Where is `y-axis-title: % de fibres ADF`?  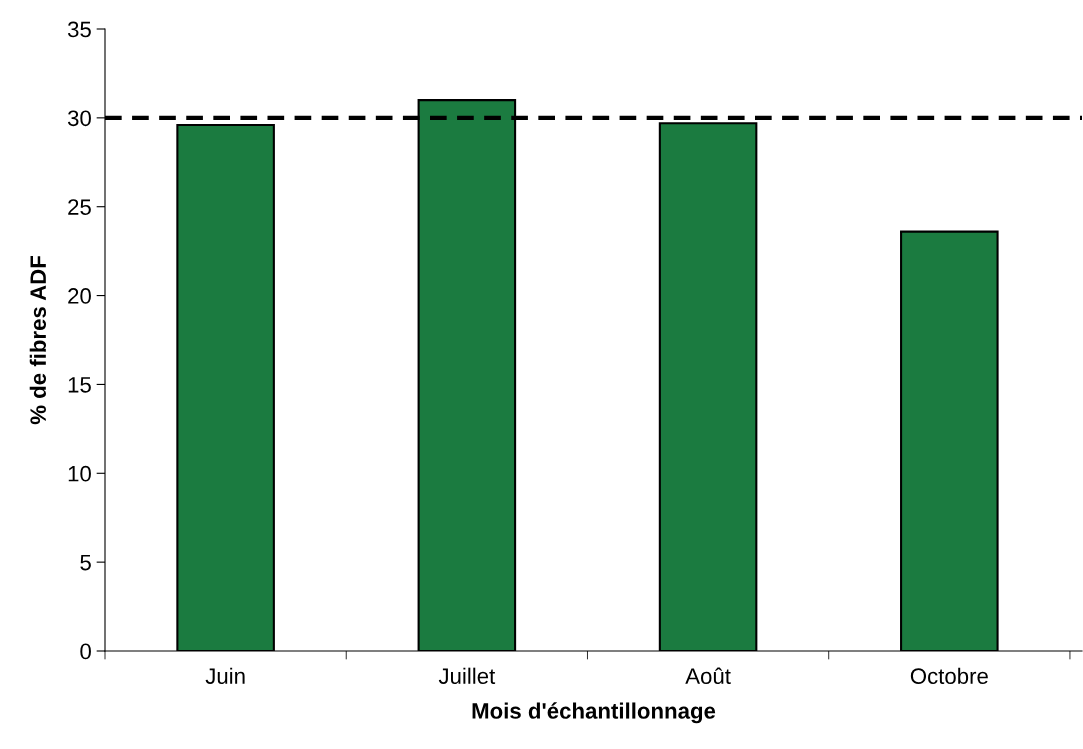 y-axis-title: % de fibres ADF is located at coordinates (38, 340).